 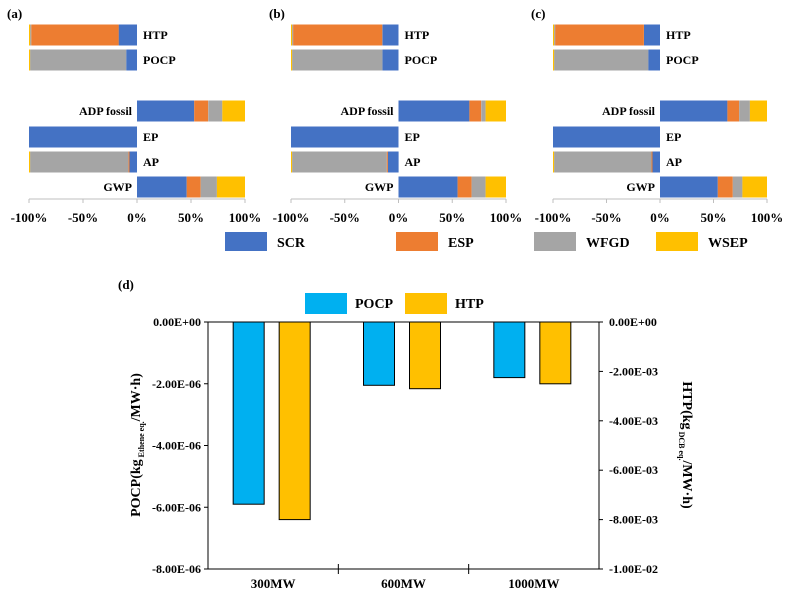 I want to click on legend-item-pocp: POCP, so click(x=349, y=303).